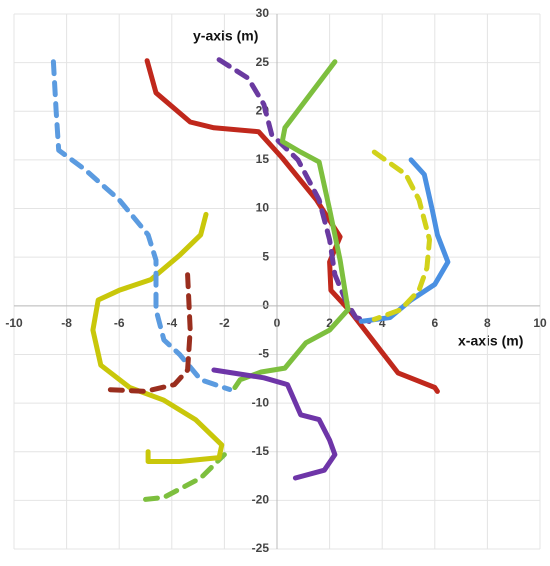  What do you see at coordinates (490, 341) in the screenshot?
I see `x-axis-title: x-axis (m)` at bounding box center [490, 341].